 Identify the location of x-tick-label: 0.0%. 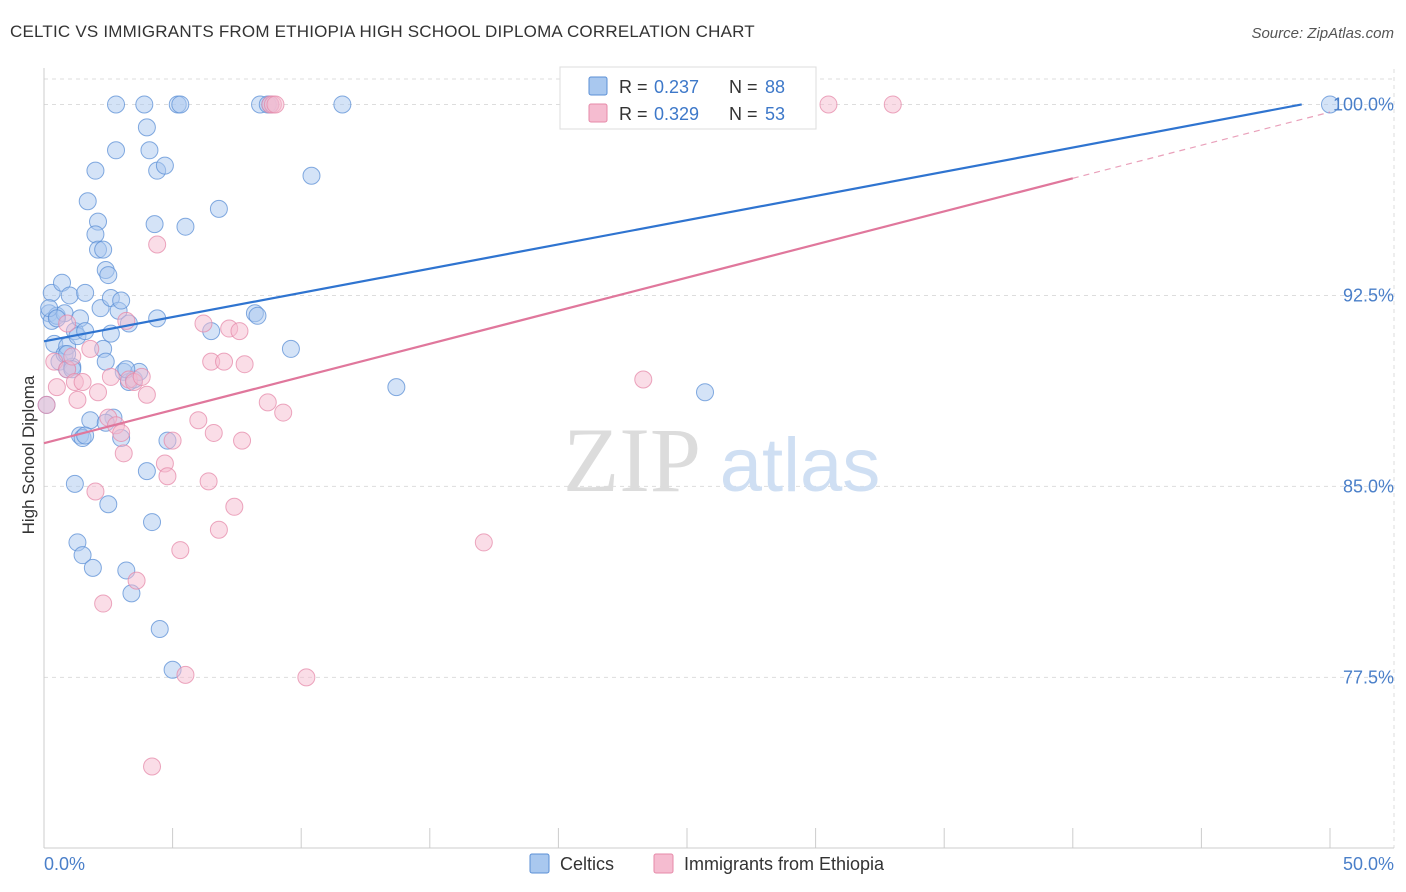
(64, 864).